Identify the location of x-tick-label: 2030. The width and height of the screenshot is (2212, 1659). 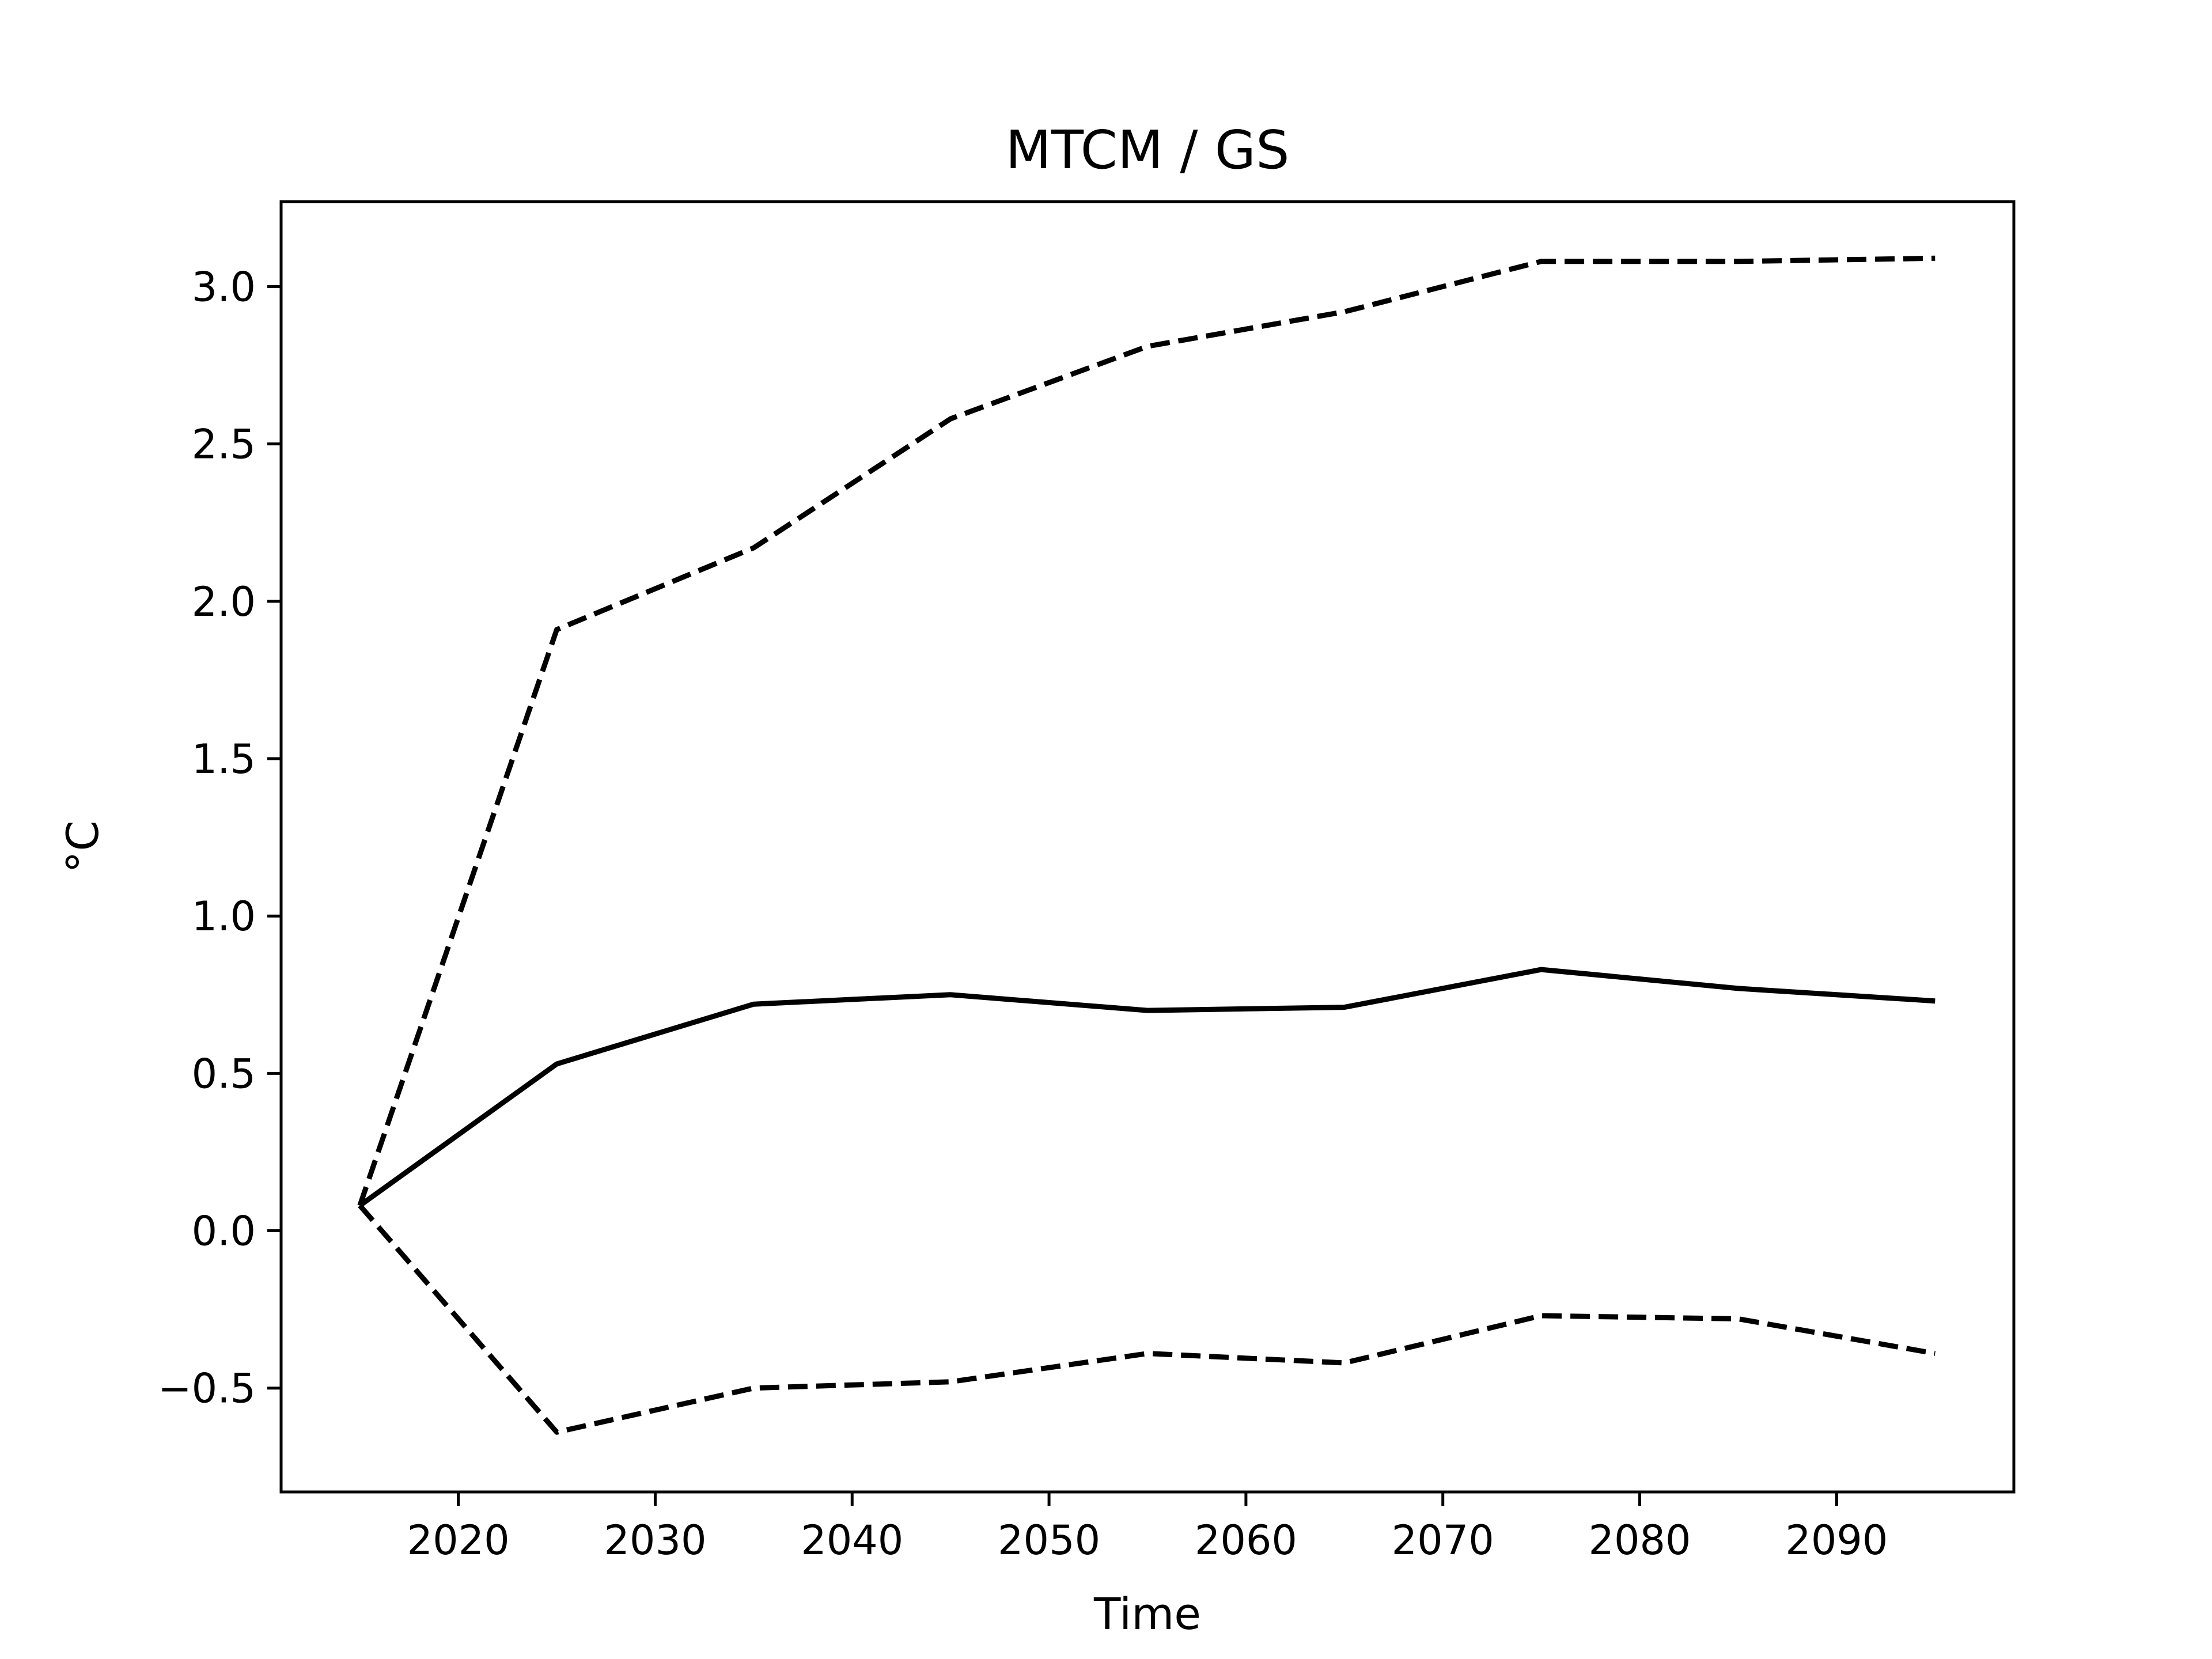
(655, 1540).